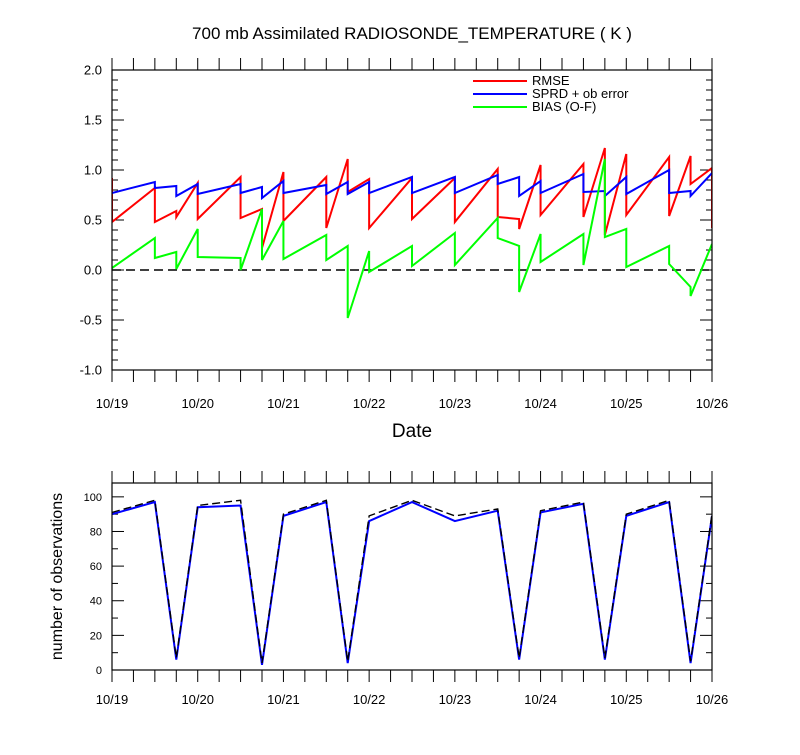 The height and width of the screenshot is (755, 800). Describe the element at coordinates (197, 403) in the screenshot. I see `top-x-tick-label: 10/20` at that location.